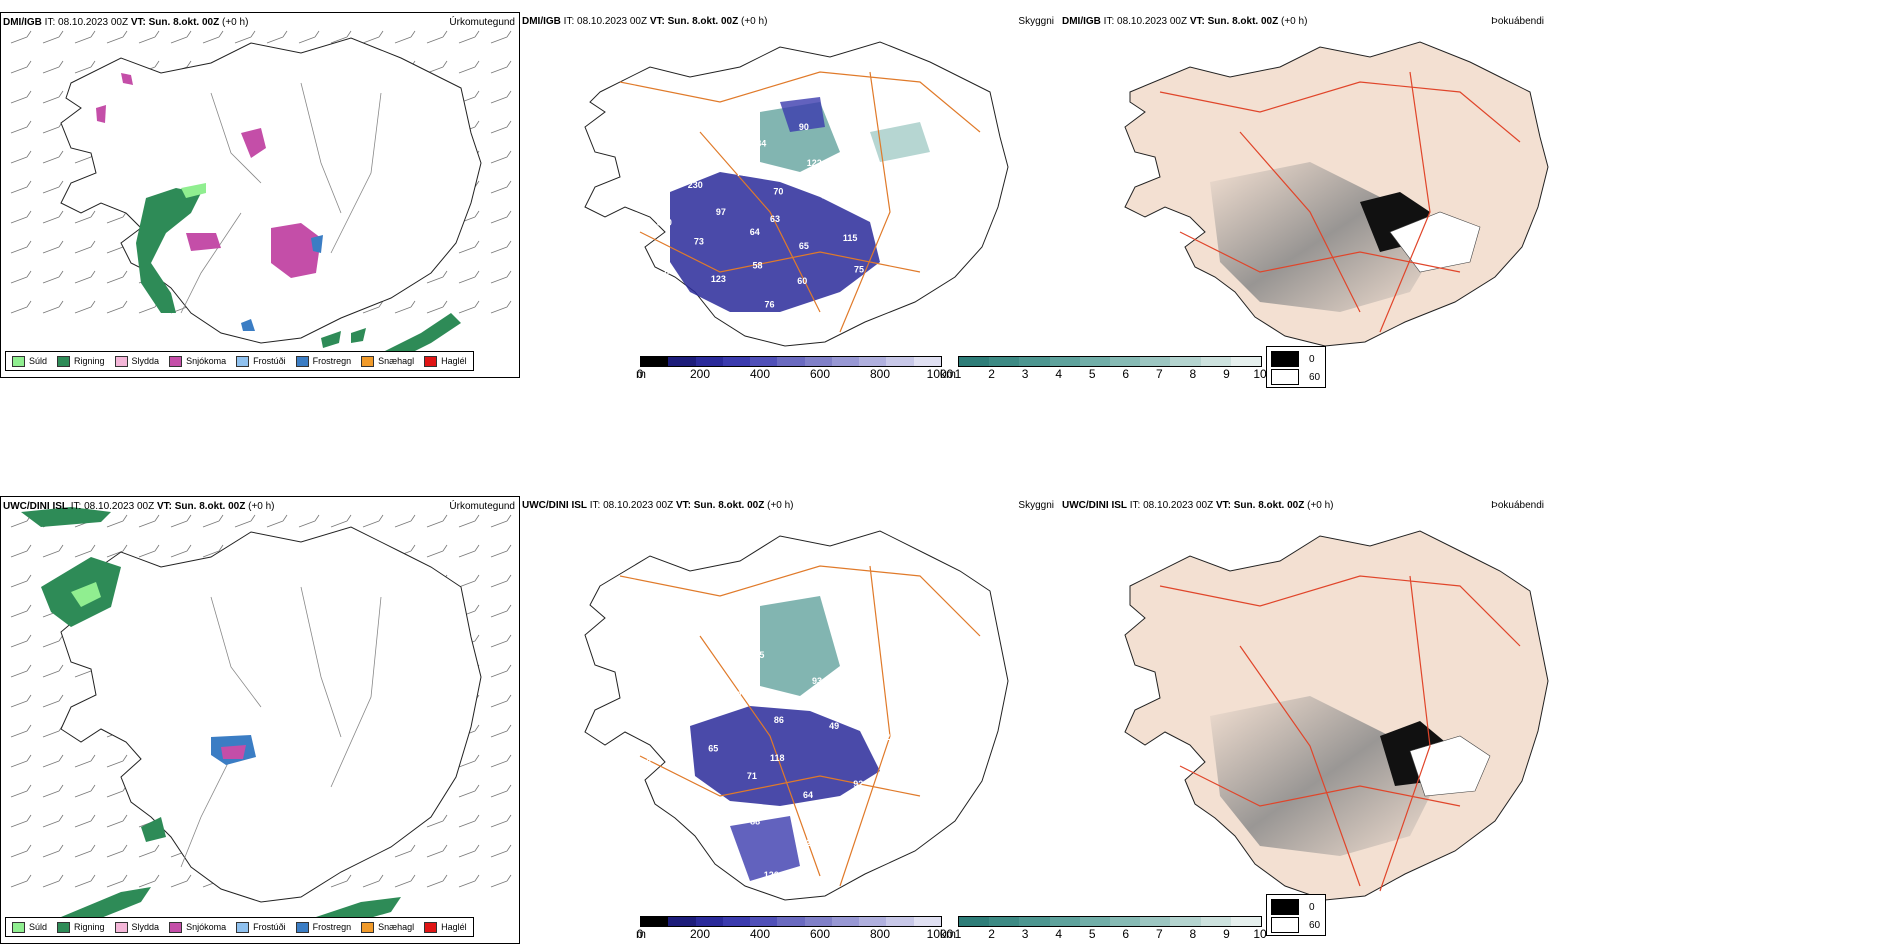 This screenshot has width=1900, height=950. What do you see at coordinates (850, 238) in the screenshot?
I see `visibility-label: 115` at bounding box center [850, 238].